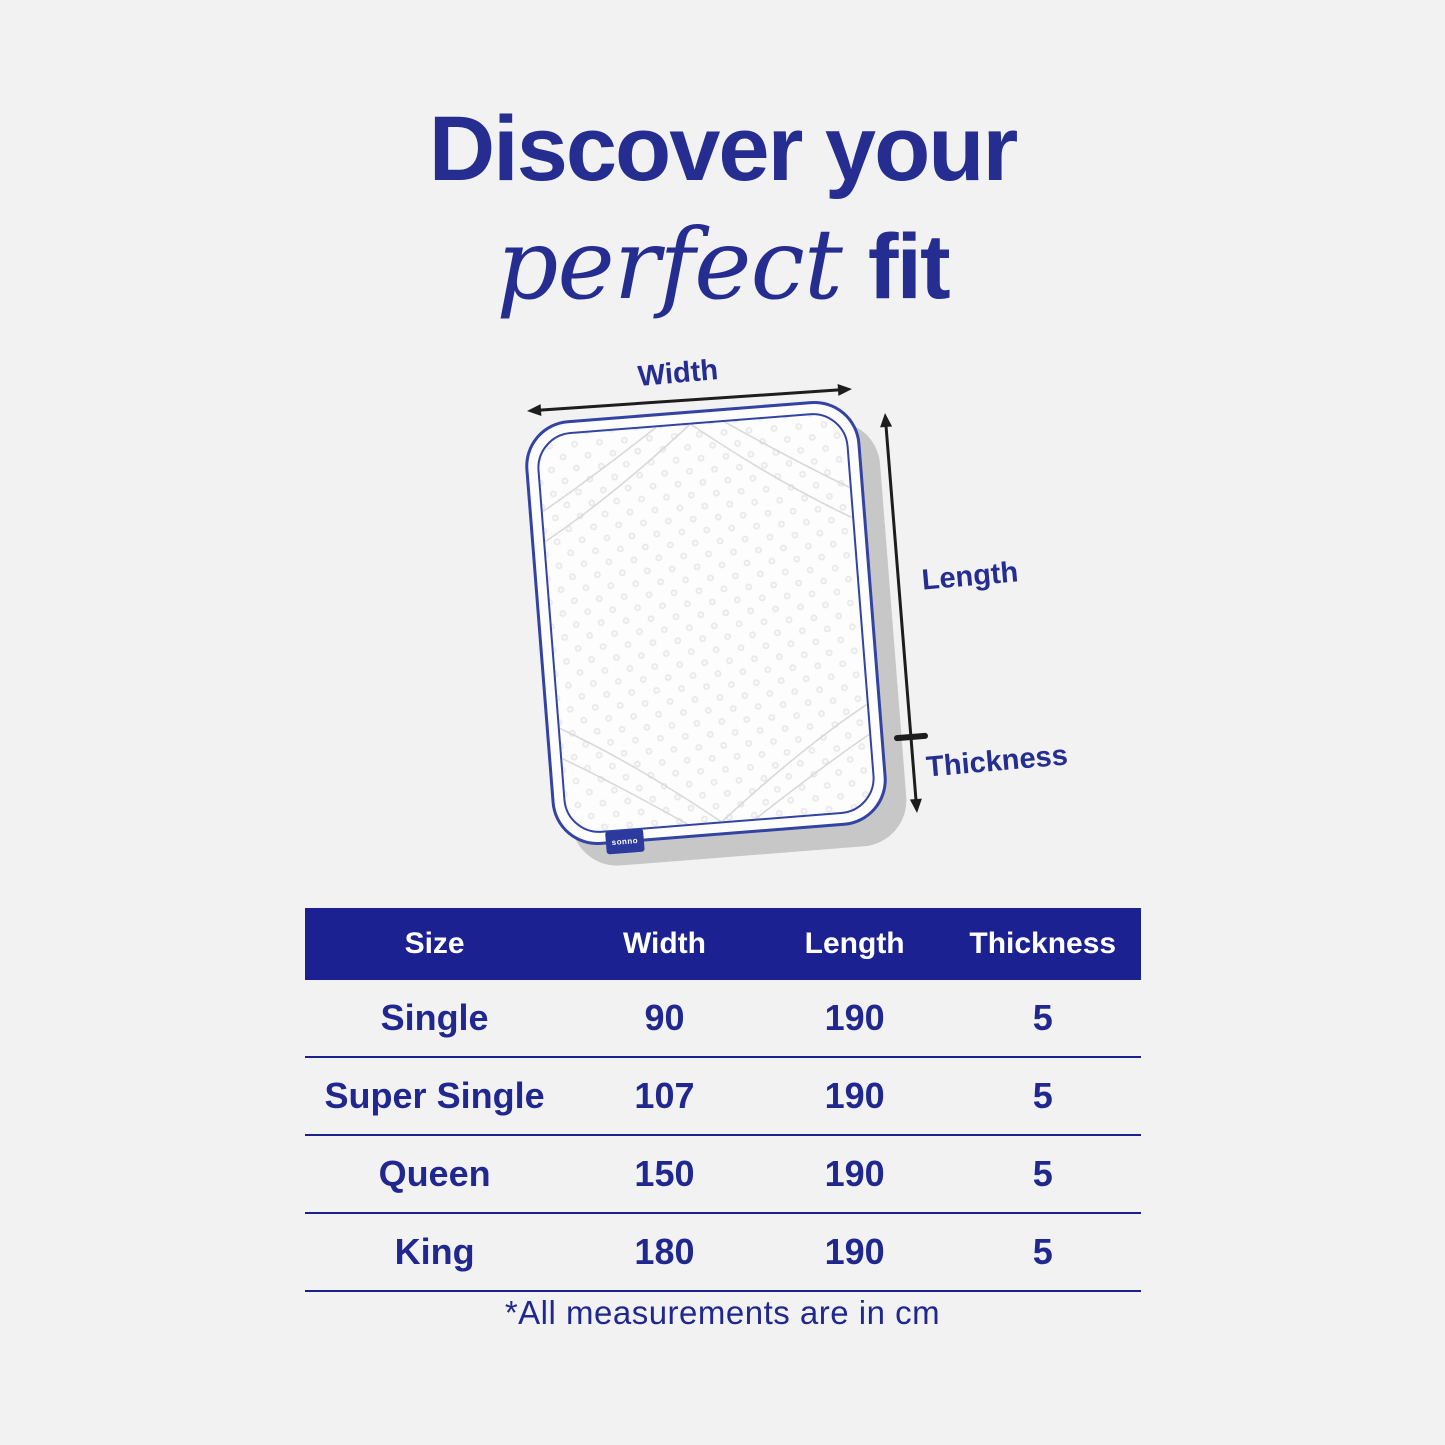 This screenshot has height=1445, width=1445. Describe the element at coordinates (434, 1017) in the screenshot. I see `cell-size: Single` at that location.